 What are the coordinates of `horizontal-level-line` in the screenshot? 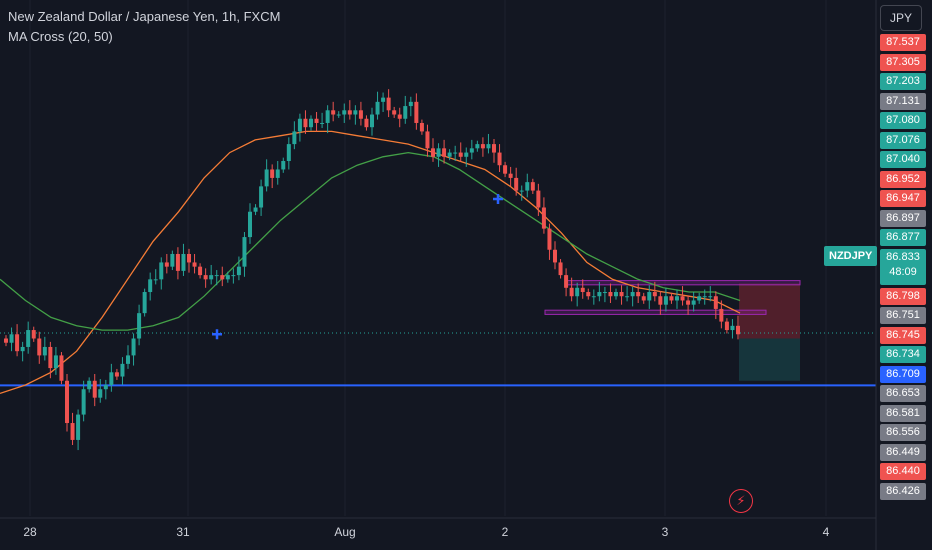 It's located at (438, 359).